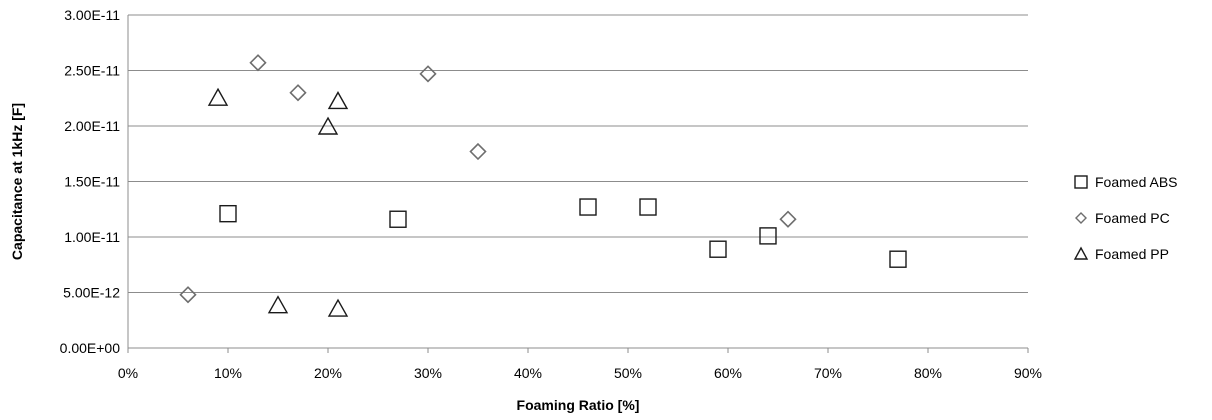 This screenshot has height=420, width=1212. I want to click on x-tick-labels: 0% 10% 20% 30% 40% 50% 60% 70% 80% 90%, so click(580, 373).